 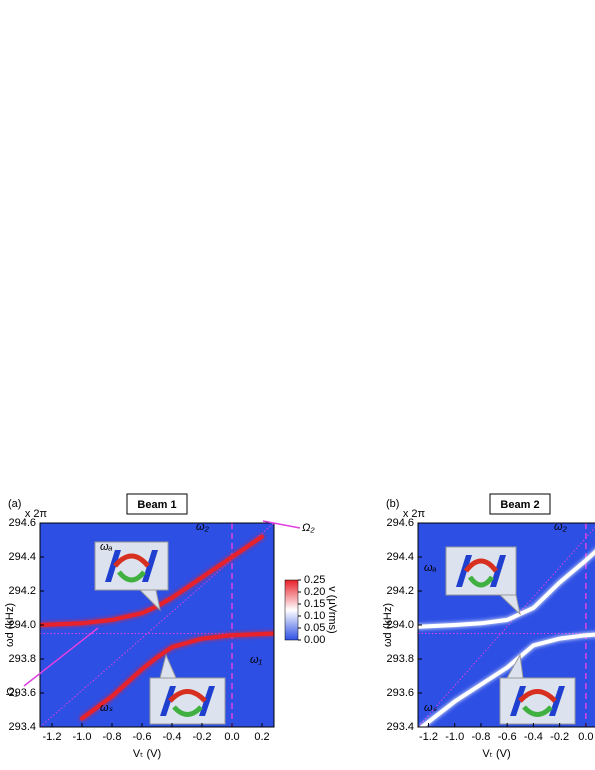 I want to click on chart-title: Beam 2, so click(x=519, y=505).